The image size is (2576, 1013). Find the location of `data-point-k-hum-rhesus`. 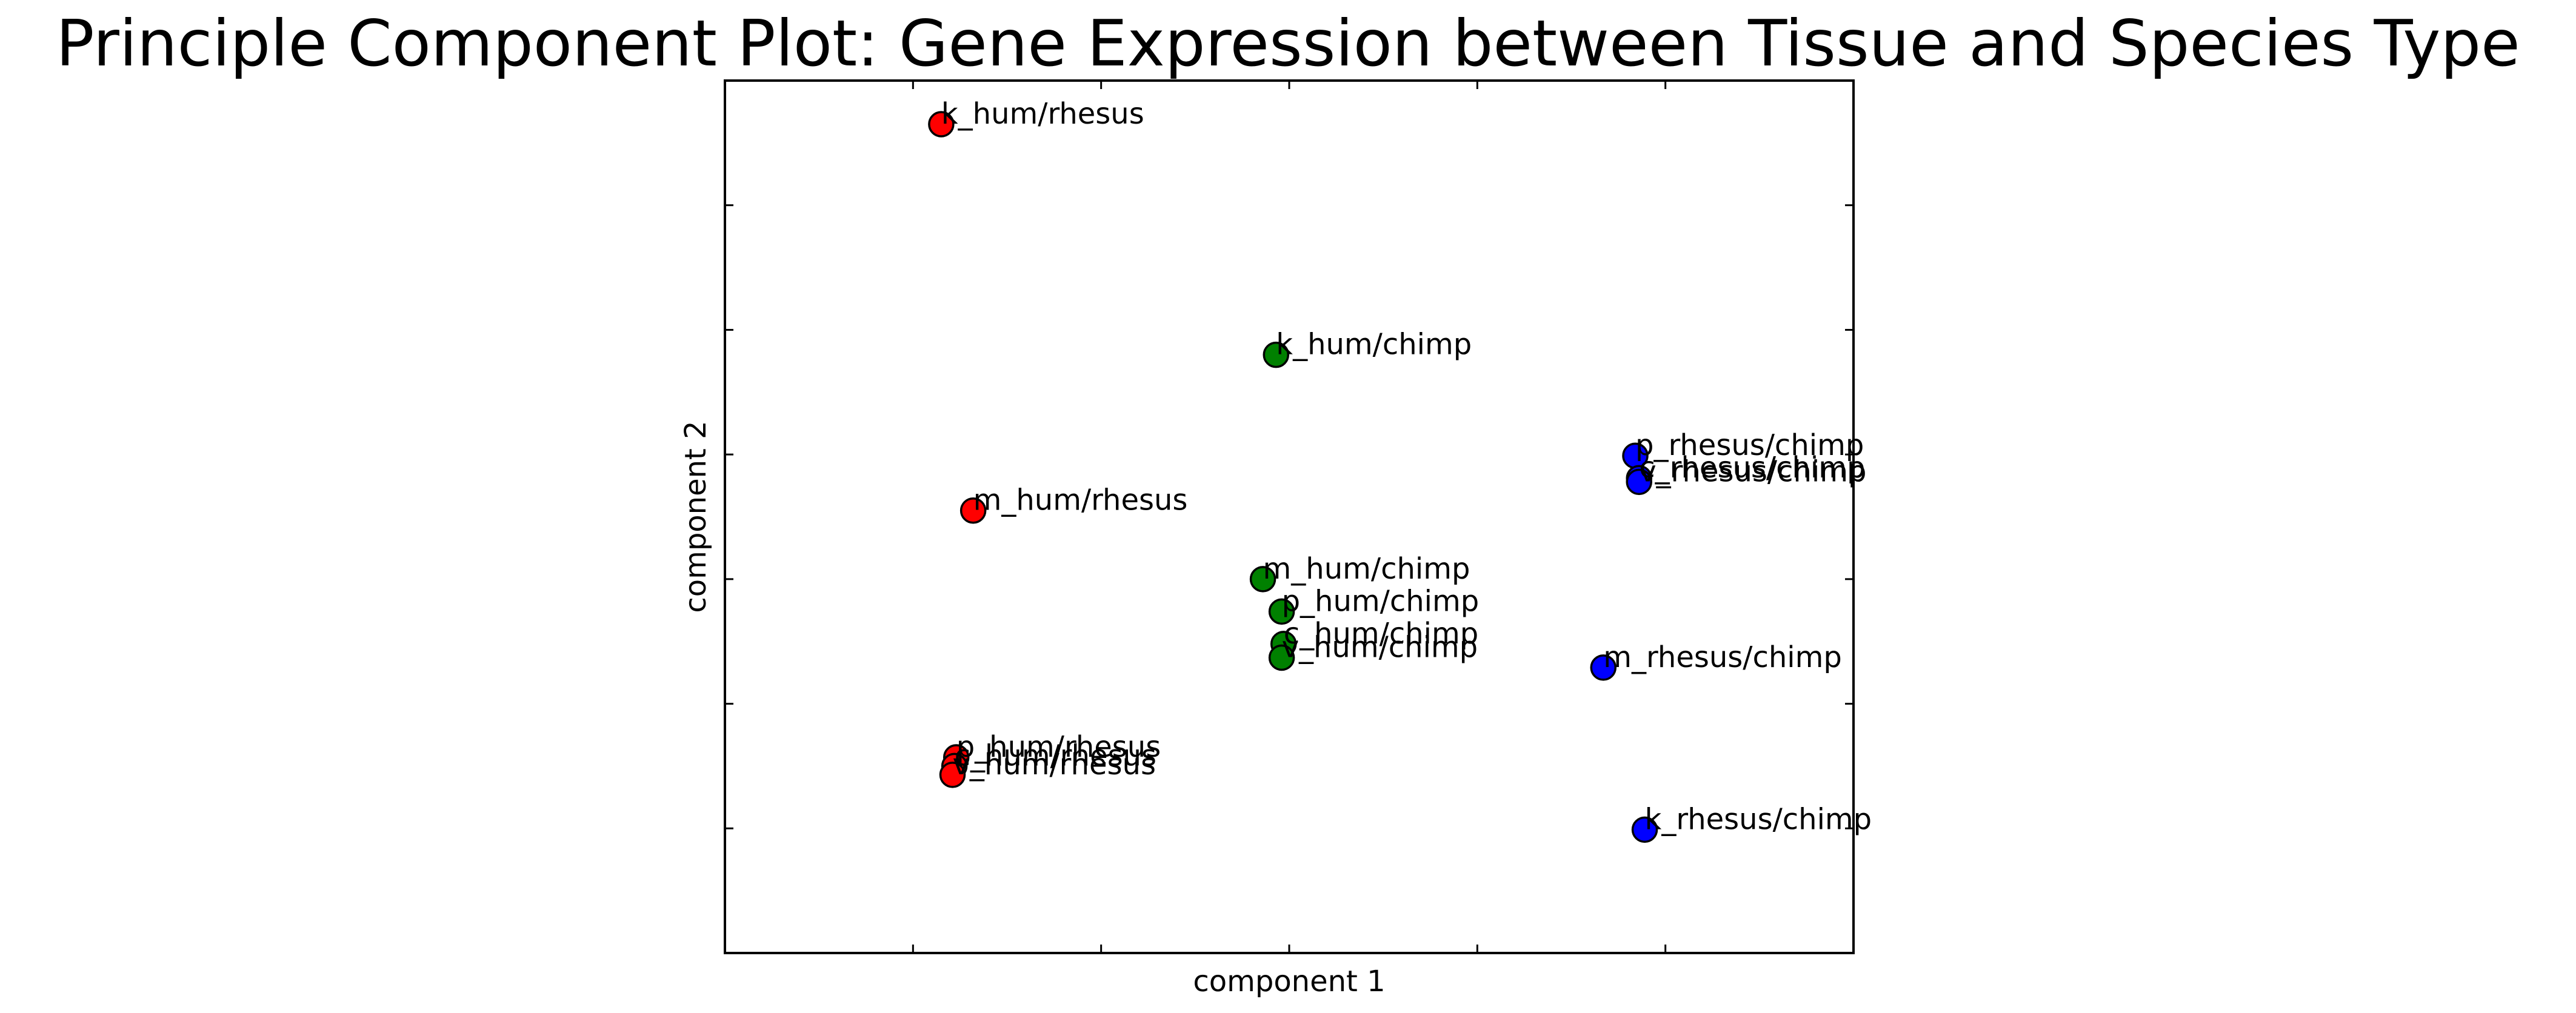

data-point-k-hum-rhesus is located at coordinates (942, 124).